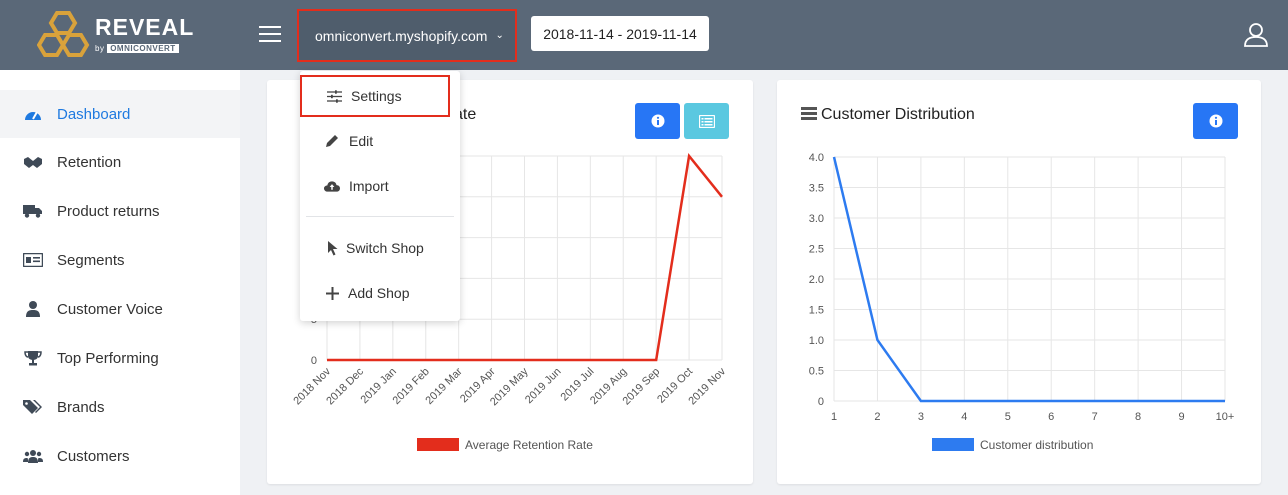  What do you see at coordinates (834, 417) in the screenshot?
I see `x-tick-label: 1` at bounding box center [834, 417].